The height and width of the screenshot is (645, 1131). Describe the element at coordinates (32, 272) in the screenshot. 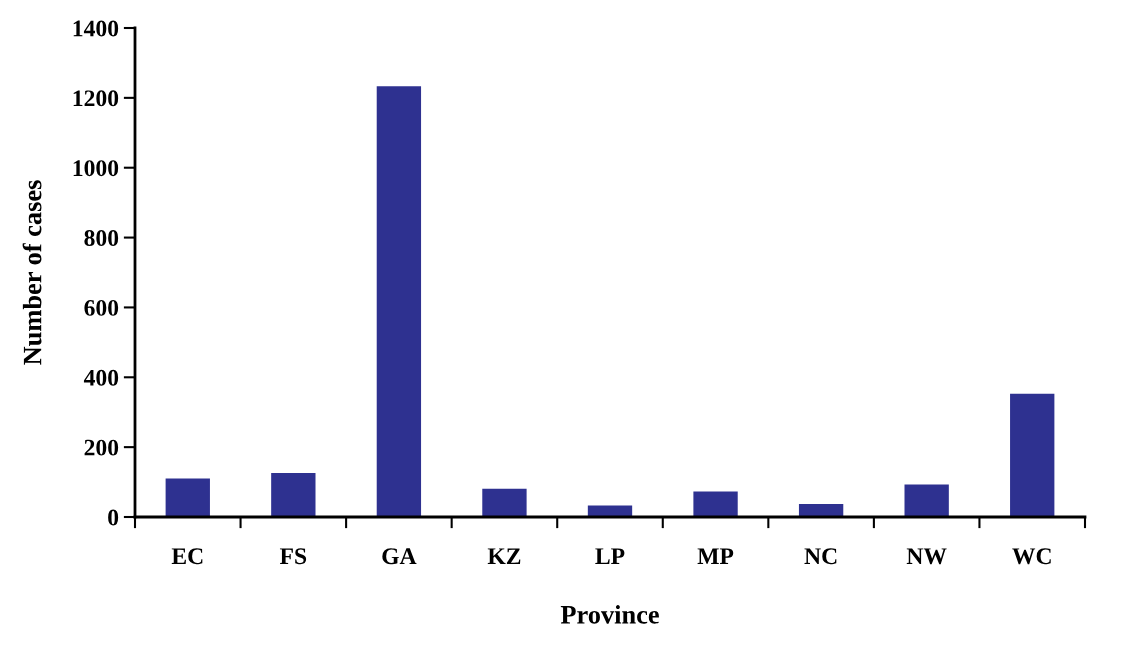

I see `y-axis-title: Number of cases` at that location.